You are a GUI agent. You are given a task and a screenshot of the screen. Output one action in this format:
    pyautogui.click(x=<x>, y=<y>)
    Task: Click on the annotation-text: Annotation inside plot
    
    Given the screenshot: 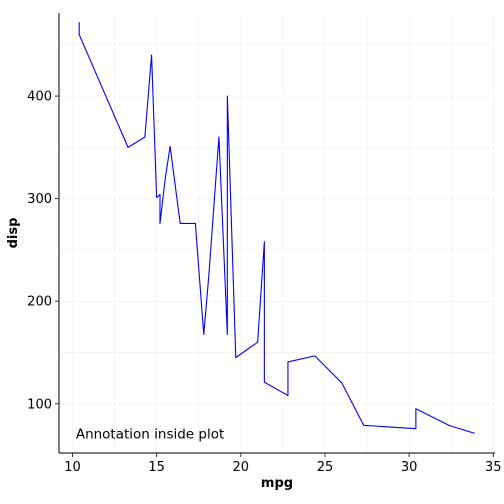 What is the action you would take?
    pyautogui.click(x=150, y=435)
    